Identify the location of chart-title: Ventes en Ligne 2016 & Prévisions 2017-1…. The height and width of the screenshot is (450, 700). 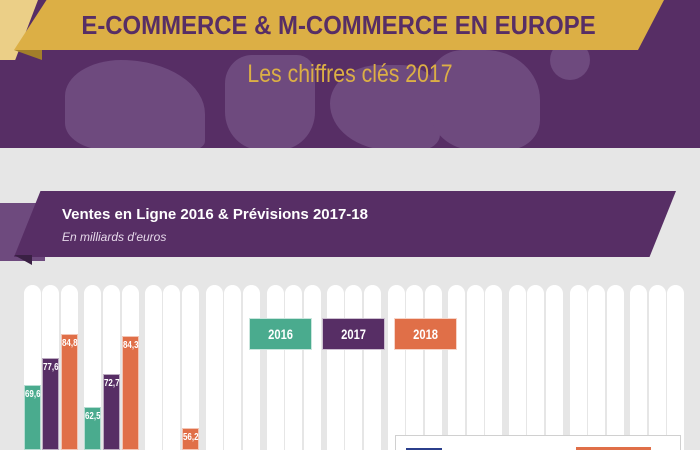
(215, 214).